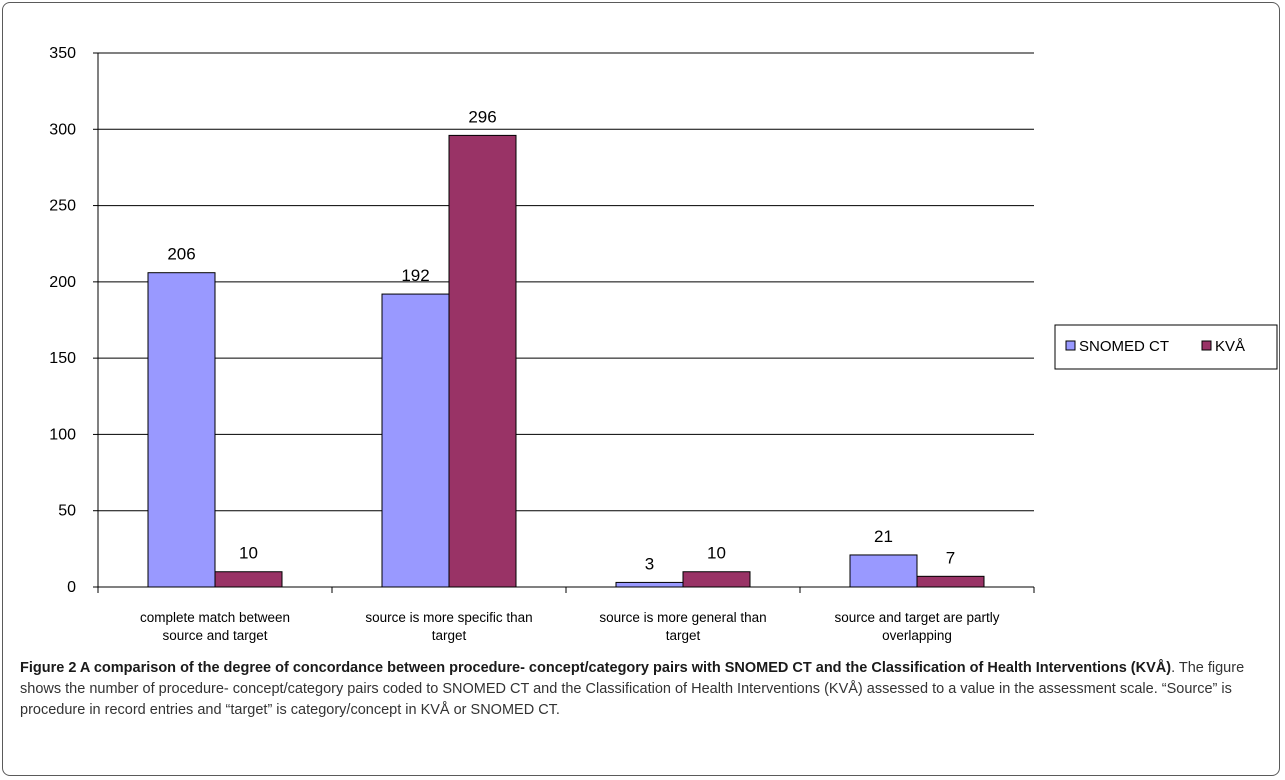 The height and width of the screenshot is (780, 1285). Describe the element at coordinates (950, 557) in the screenshot. I see `data-label: 7` at that location.